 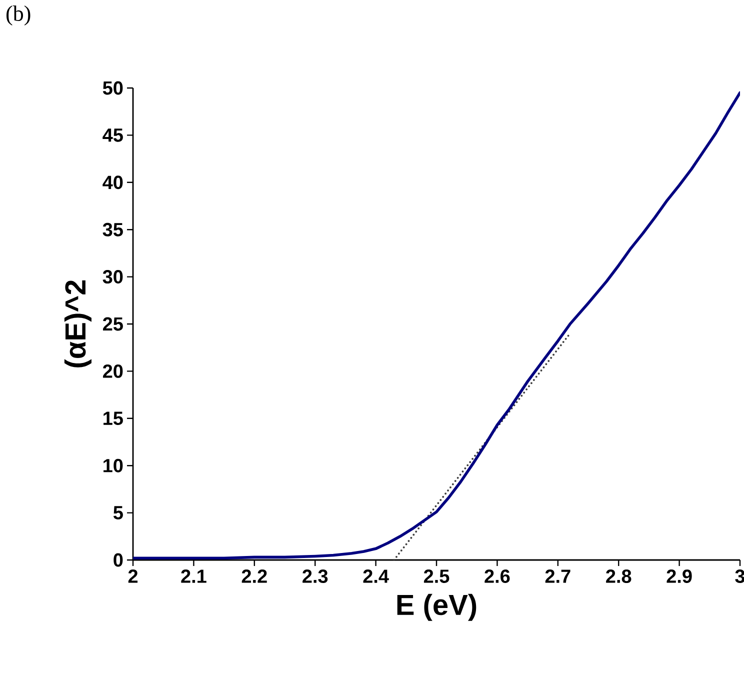 What do you see at coordinates (112, 371) in the screenshot?
I see `y-tick-label: 20` at bounding box center [112, 371].